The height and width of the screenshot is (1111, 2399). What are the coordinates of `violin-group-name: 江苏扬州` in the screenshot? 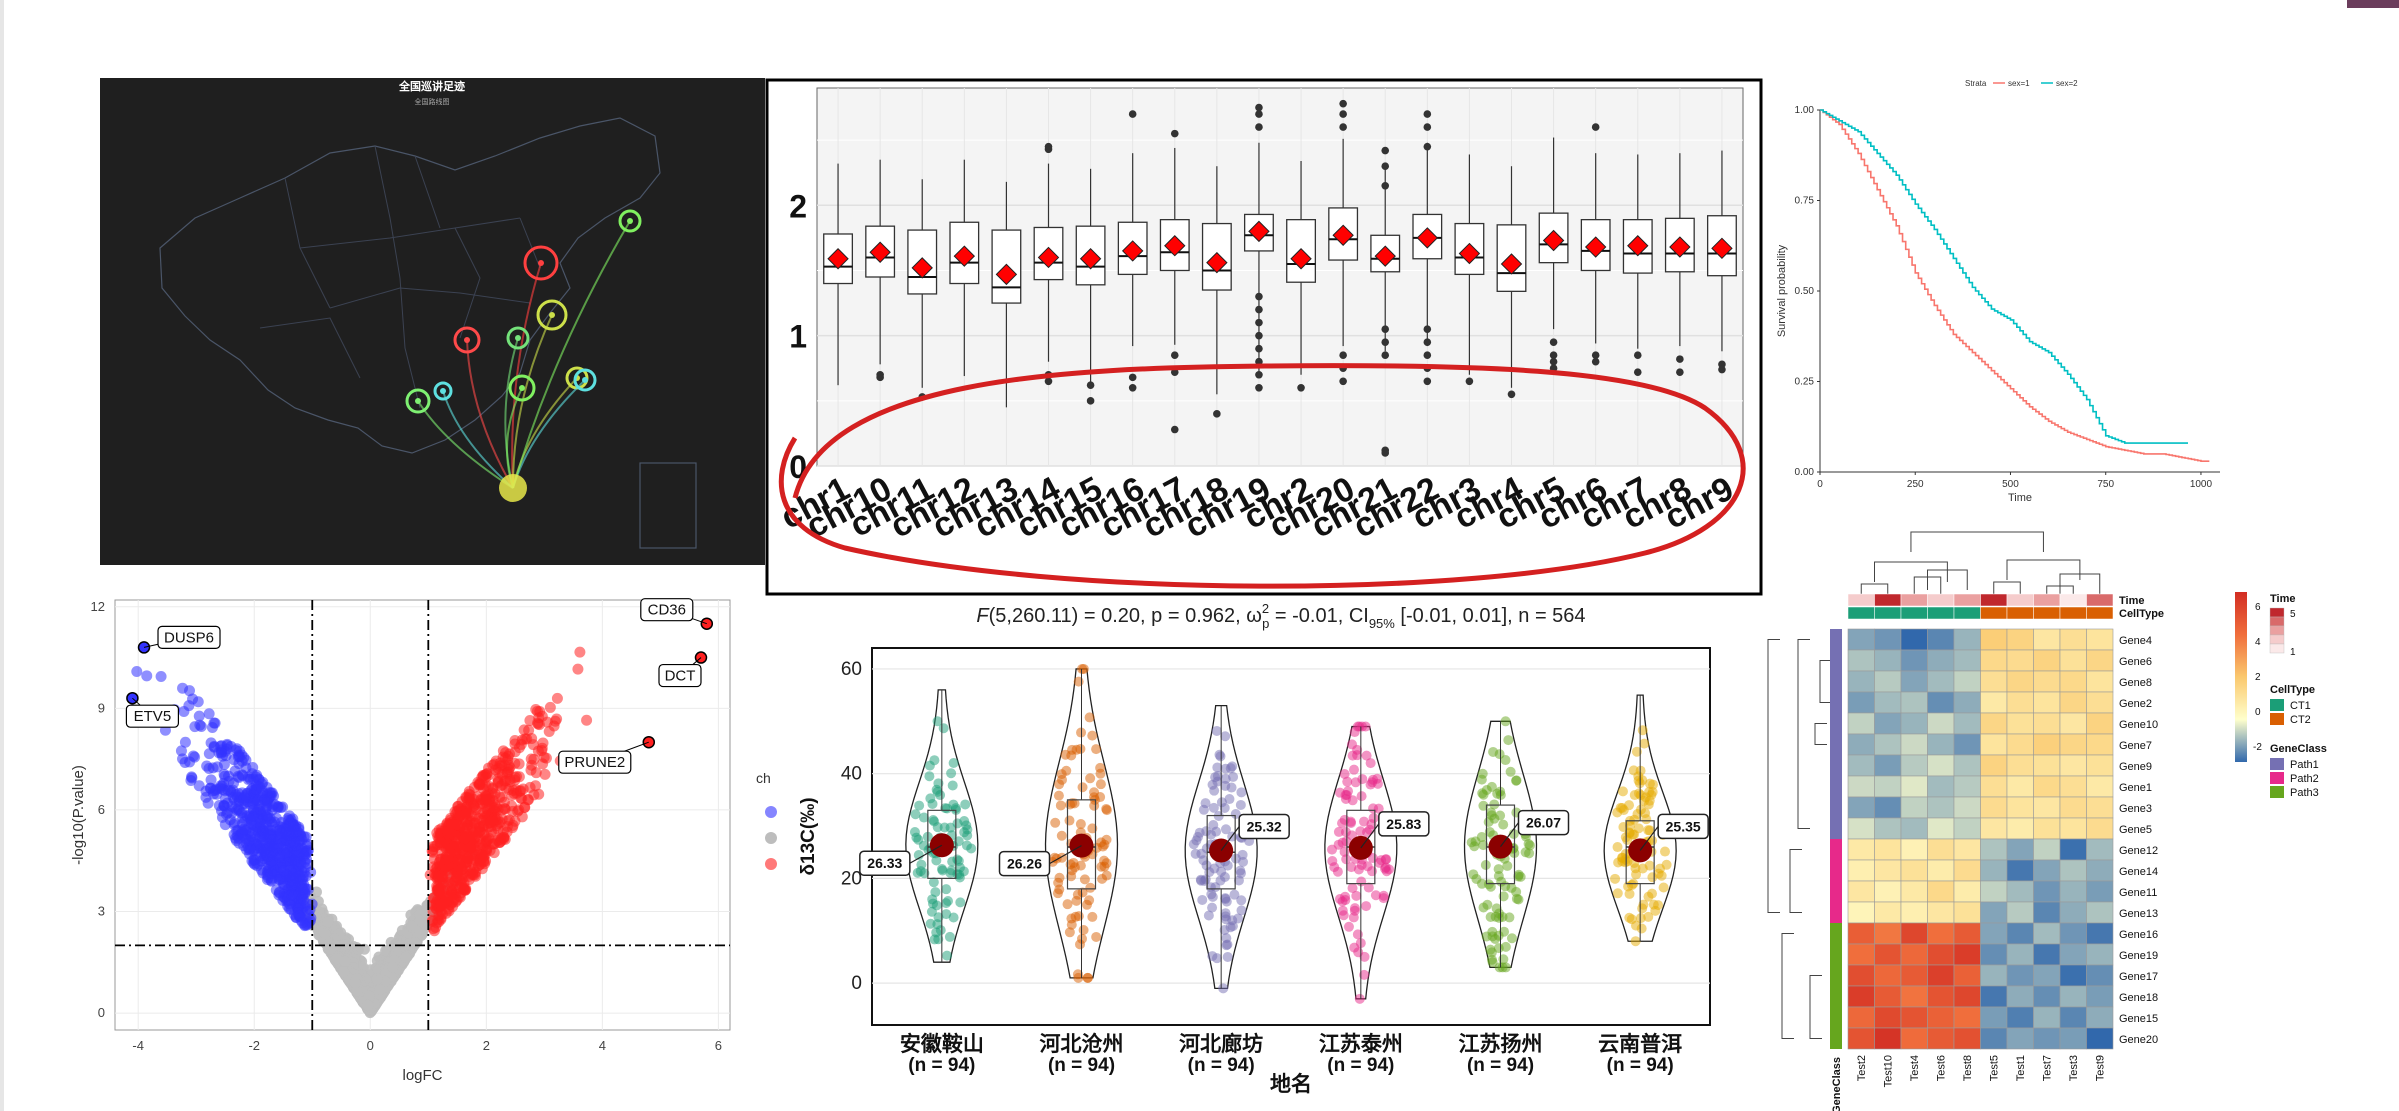 It's located at (1501, 1044).